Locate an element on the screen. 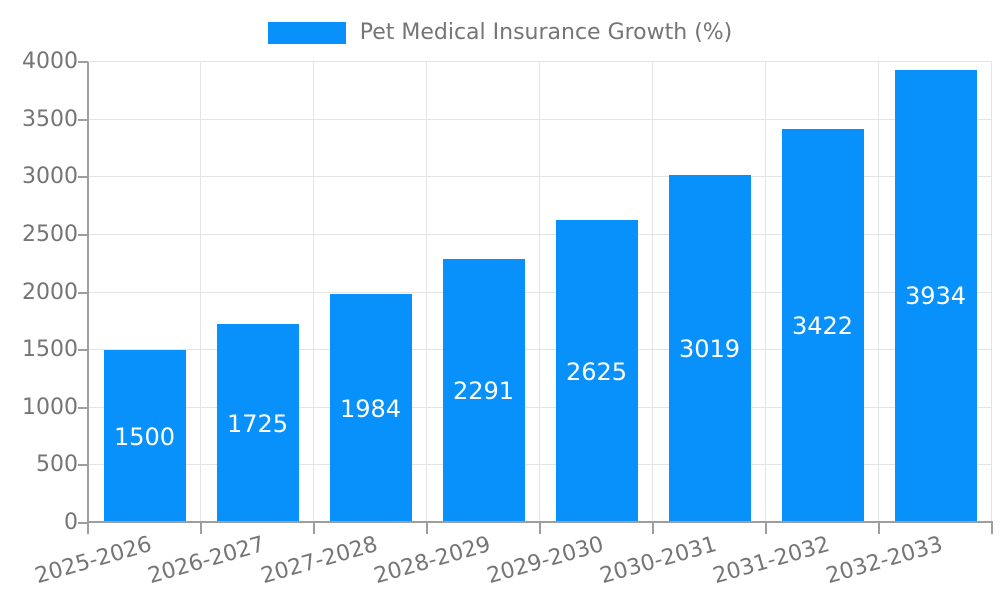  x-axis-tick-label: 2032-2033 is located at coordinates (884, 561).